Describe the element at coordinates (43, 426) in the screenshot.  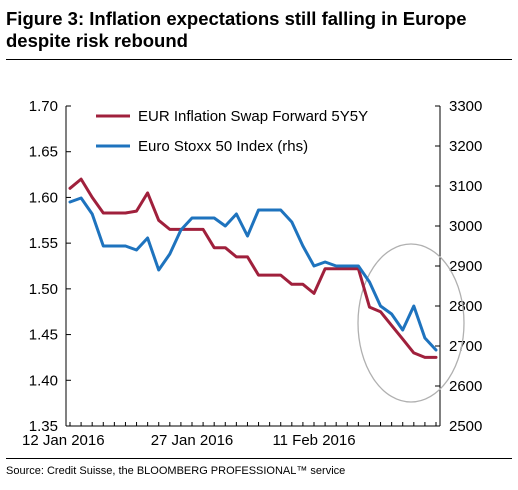
I see `left-tick-label: 1.35` at that location.